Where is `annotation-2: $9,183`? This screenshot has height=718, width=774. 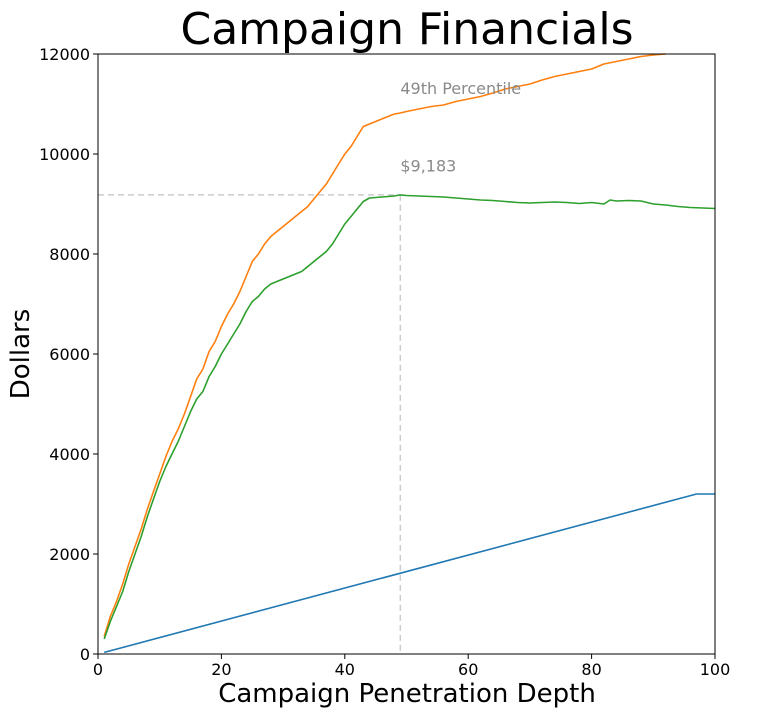 annotation-2: $9,183 is located at coordinates (428, 166).